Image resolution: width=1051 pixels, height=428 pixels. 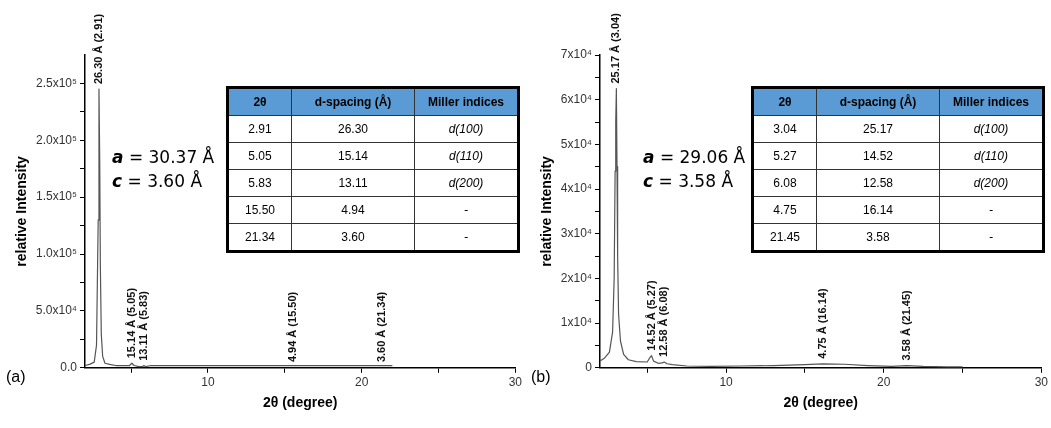 I want to click on annotation: 4.75, so click(x=784, y=210).